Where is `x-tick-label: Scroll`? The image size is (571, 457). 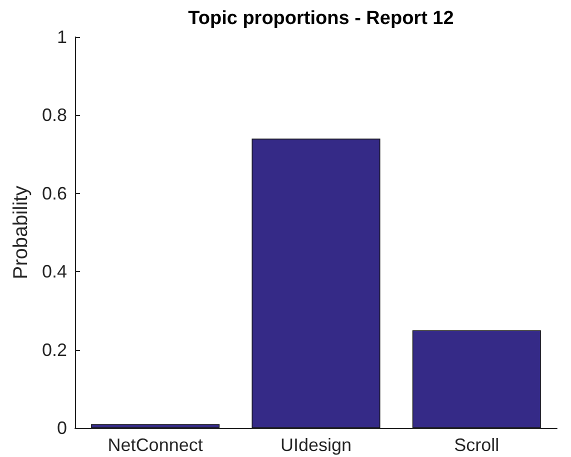
x-tick-label: Scroll is located at coordinates (477, 445).